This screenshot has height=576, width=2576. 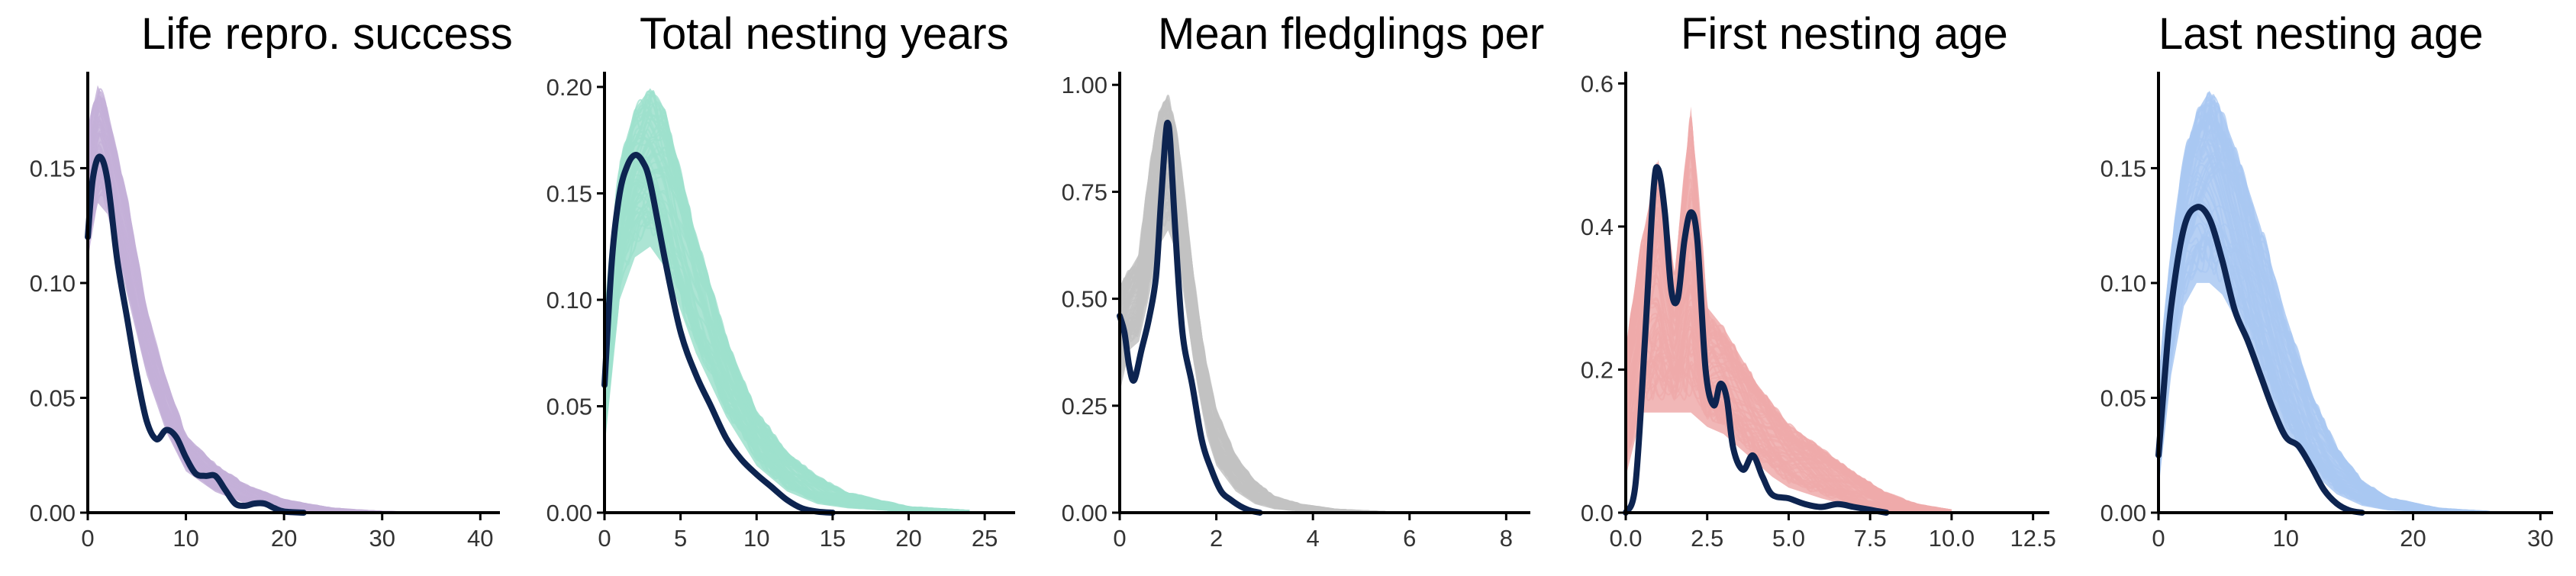 What do you see at coordinates (480, 538) in the screenshot?
I see `x-tick-label: 40` at bounding box center [480, 538].